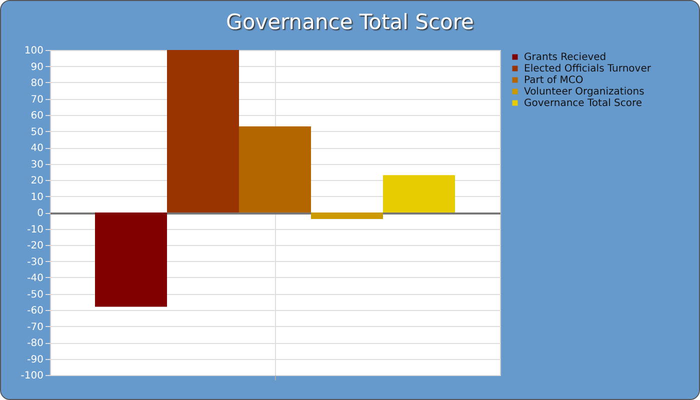 Image resolution: width=700 pixels, height=400 pixels. I want to click on legend-label: Governance Total Score, so click(583, 103).